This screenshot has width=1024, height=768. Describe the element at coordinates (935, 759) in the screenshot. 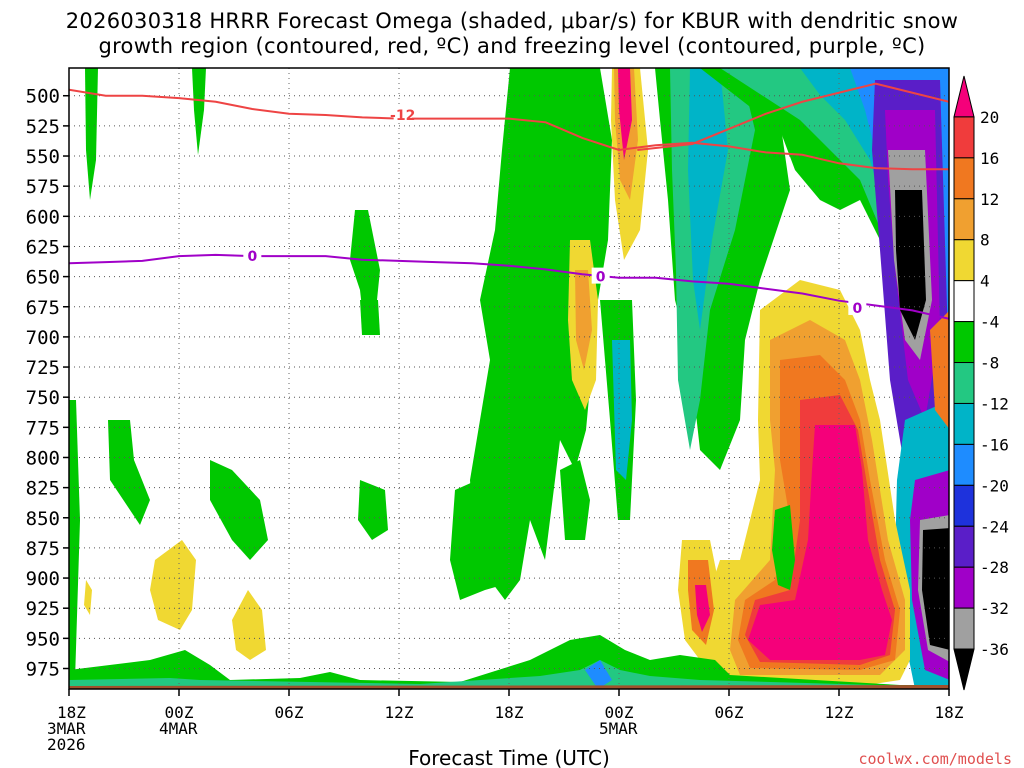

I see `credit-text: coolwx.com/models` at that location.